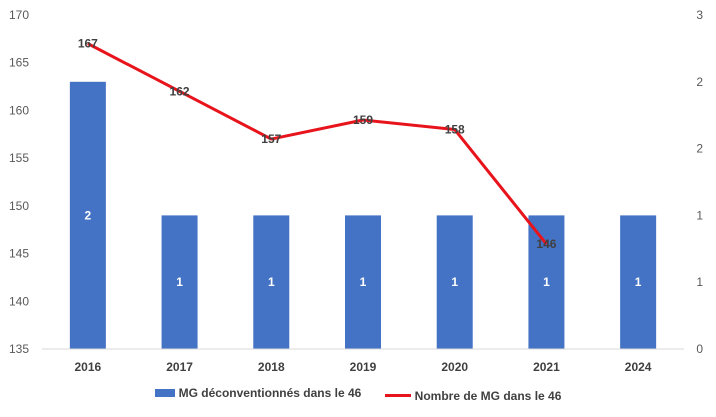  Describe the element at coordinates (19, 182) in the screenshot. I see `primary-y-axis: 135 140 145 150 155 160 165 170` at that location.